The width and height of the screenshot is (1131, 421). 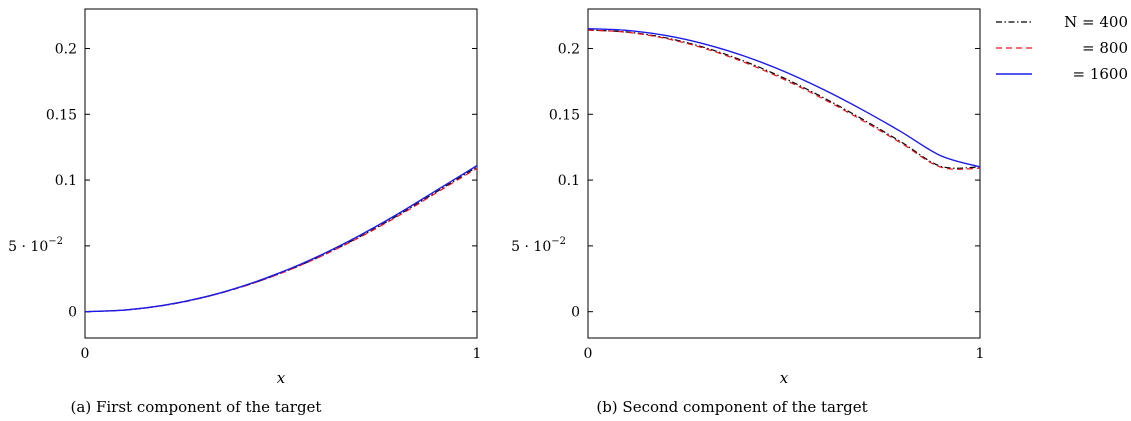 What do you see at coordinates (1105, 48) in the screenshot?
I see `legend-label-n800: = 800` at bounding box center [1105, 48].